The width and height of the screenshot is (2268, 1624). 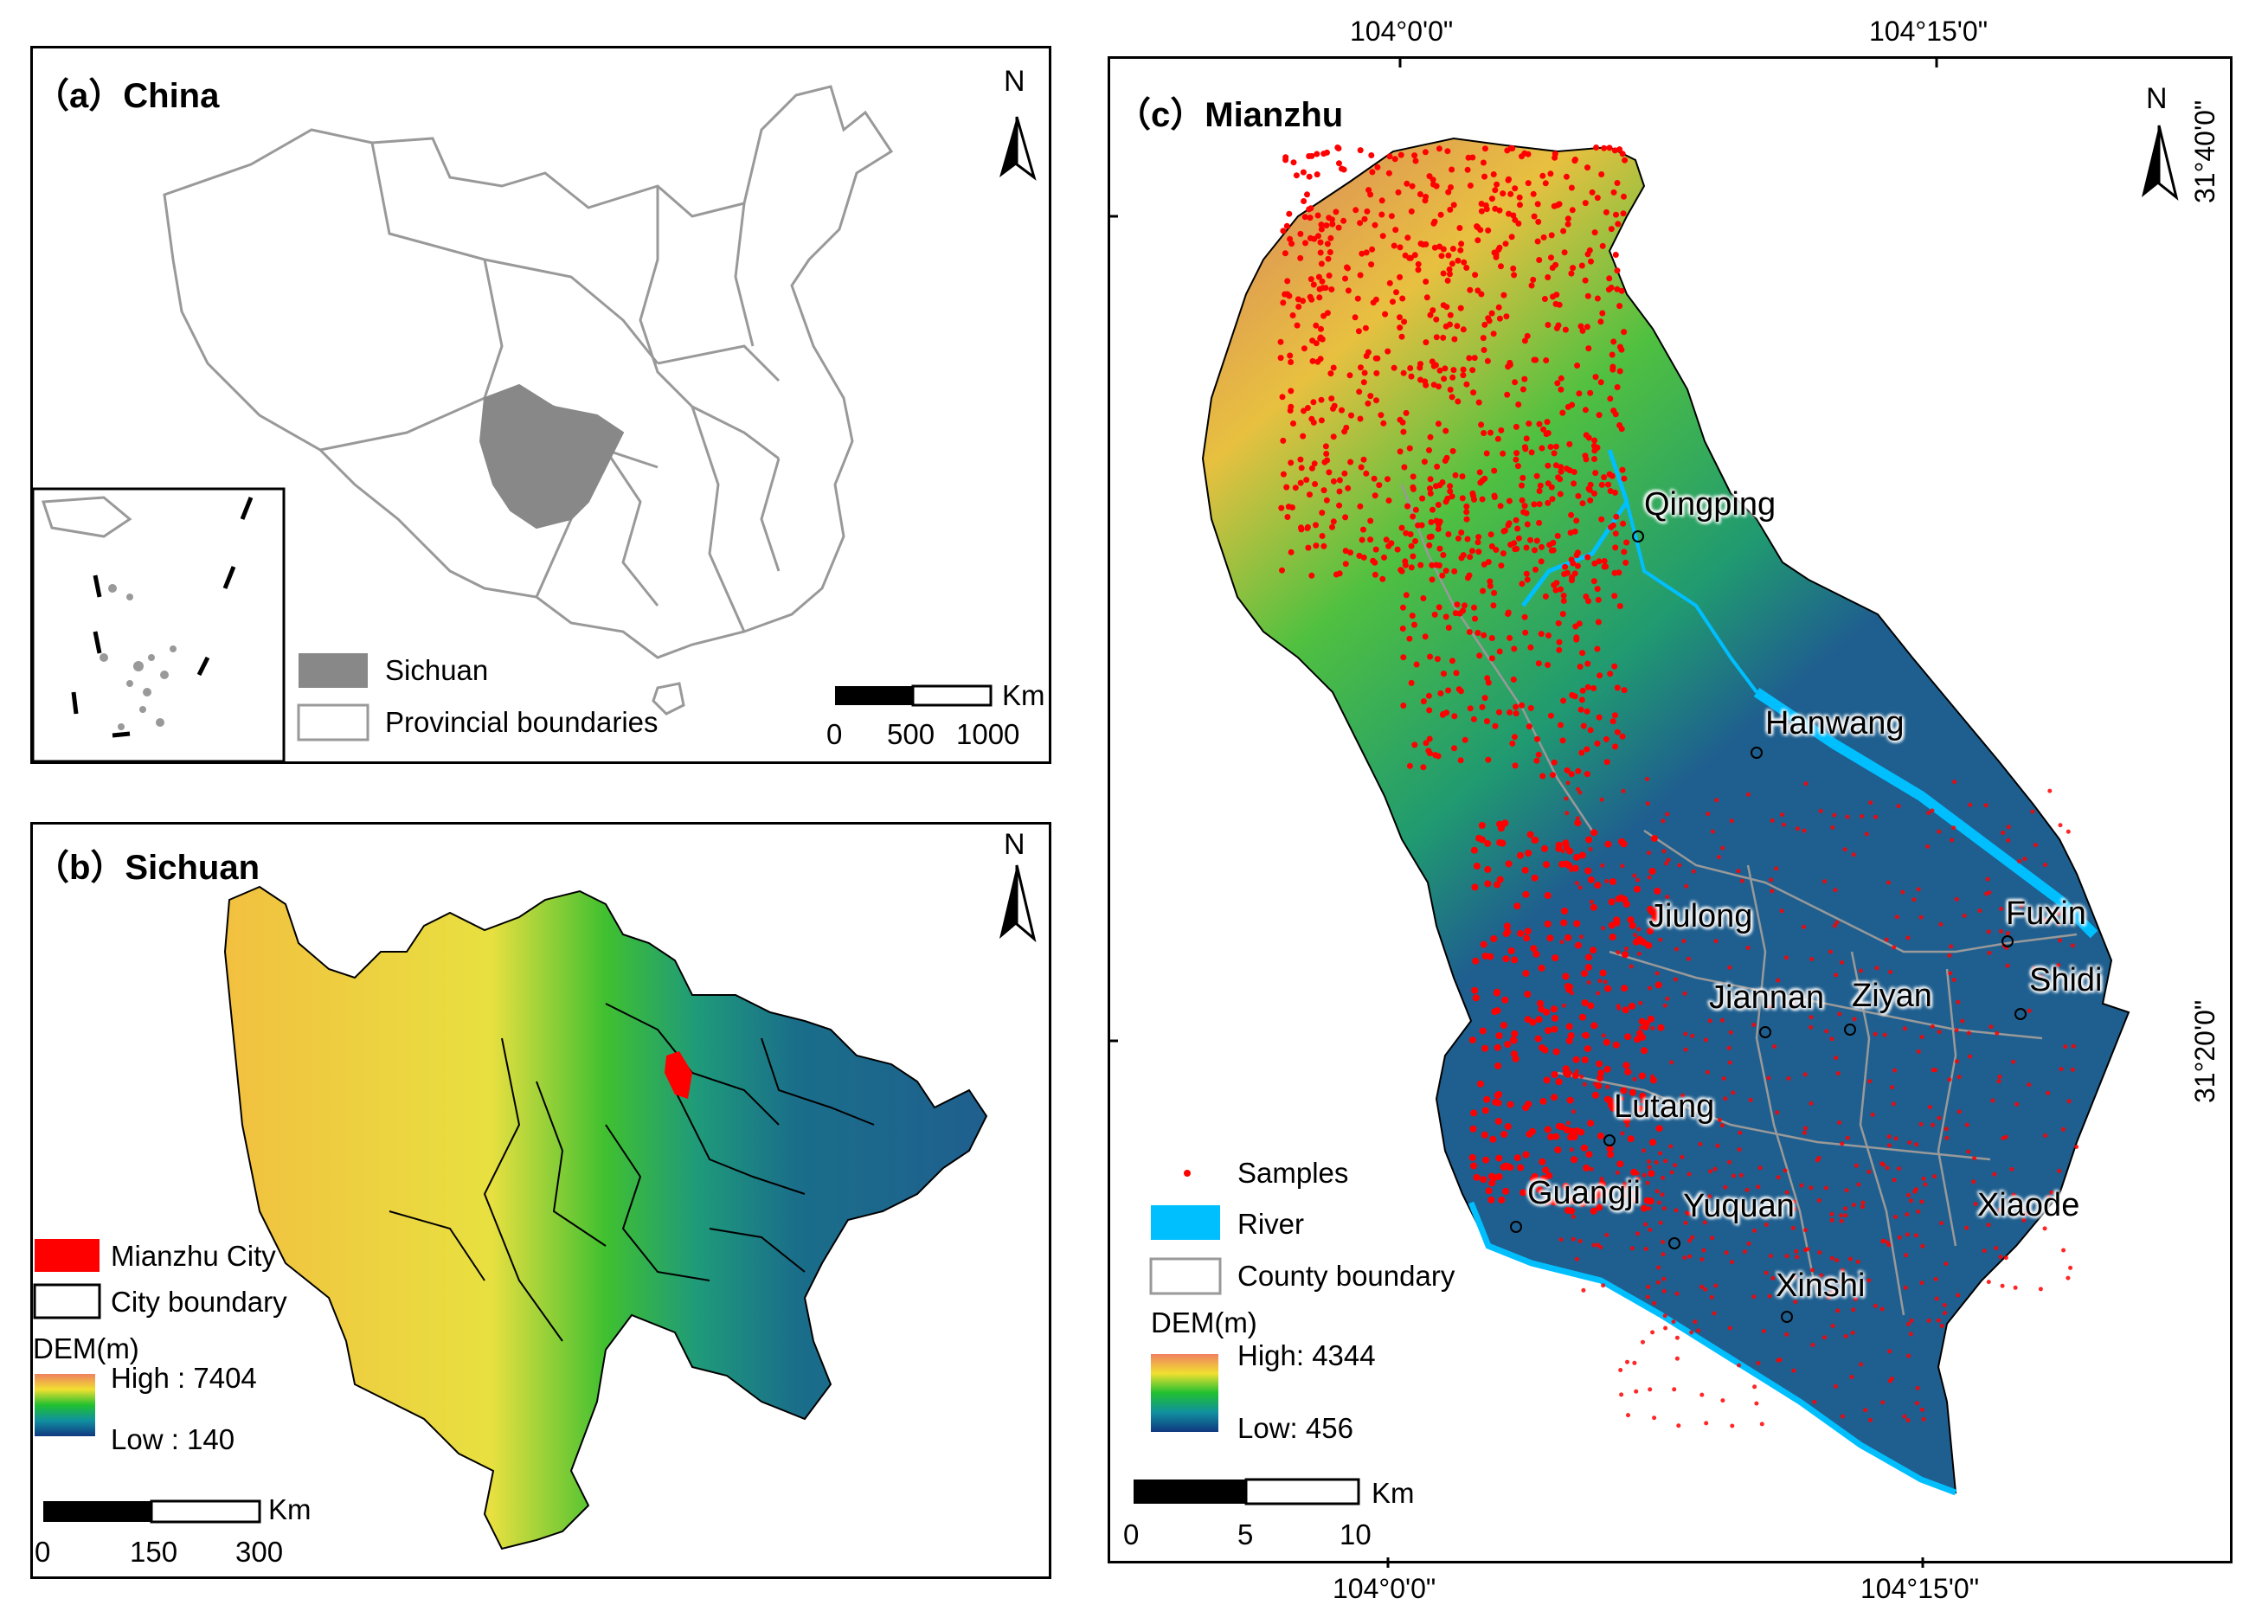 What do you see at coordinates (552, 456) in the screenshot?
I see `sichuan-province` at bounding box center [552, 456].